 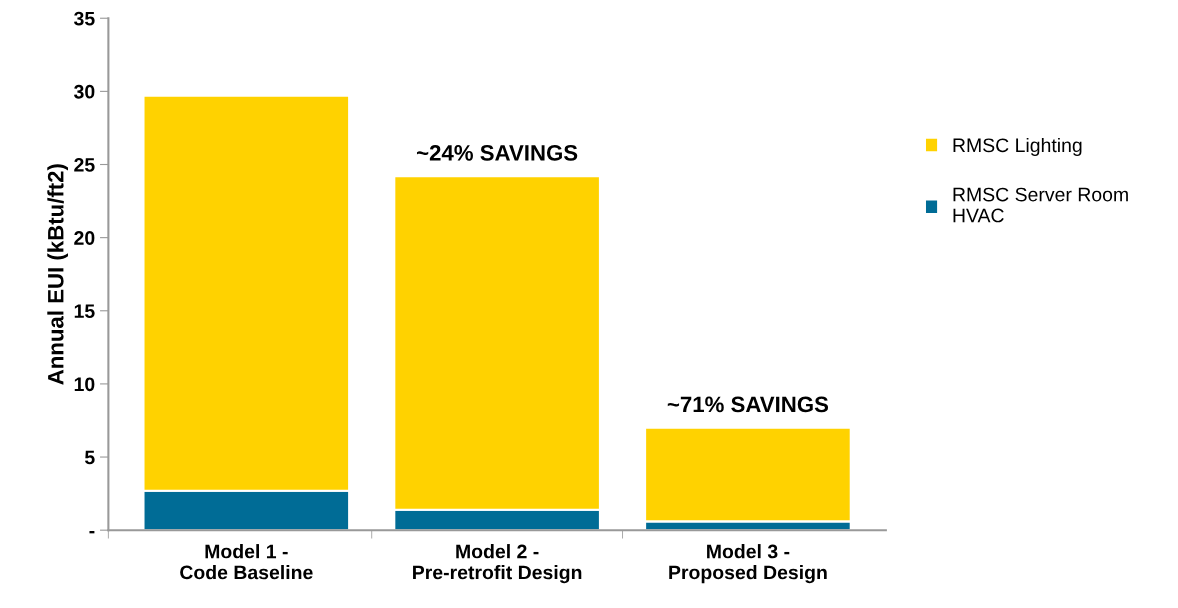 What do you see at coordinates (1017, 147) in the screenshot?
I see `legend-label: RMSC Lighting` at bounding box center [1017, 147].